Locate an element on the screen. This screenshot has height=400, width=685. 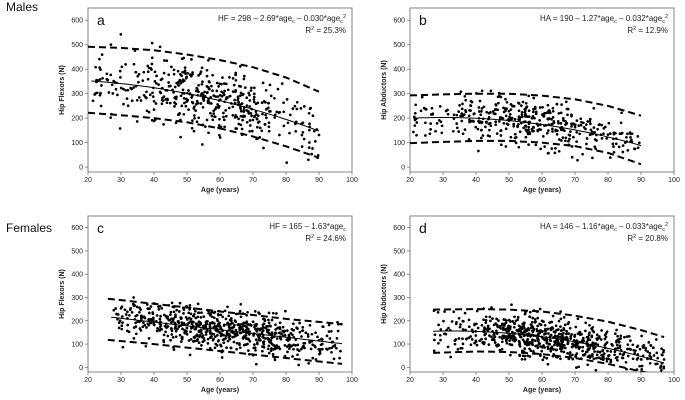
y-tick-label: 400 is located at coordinates (77, 70).